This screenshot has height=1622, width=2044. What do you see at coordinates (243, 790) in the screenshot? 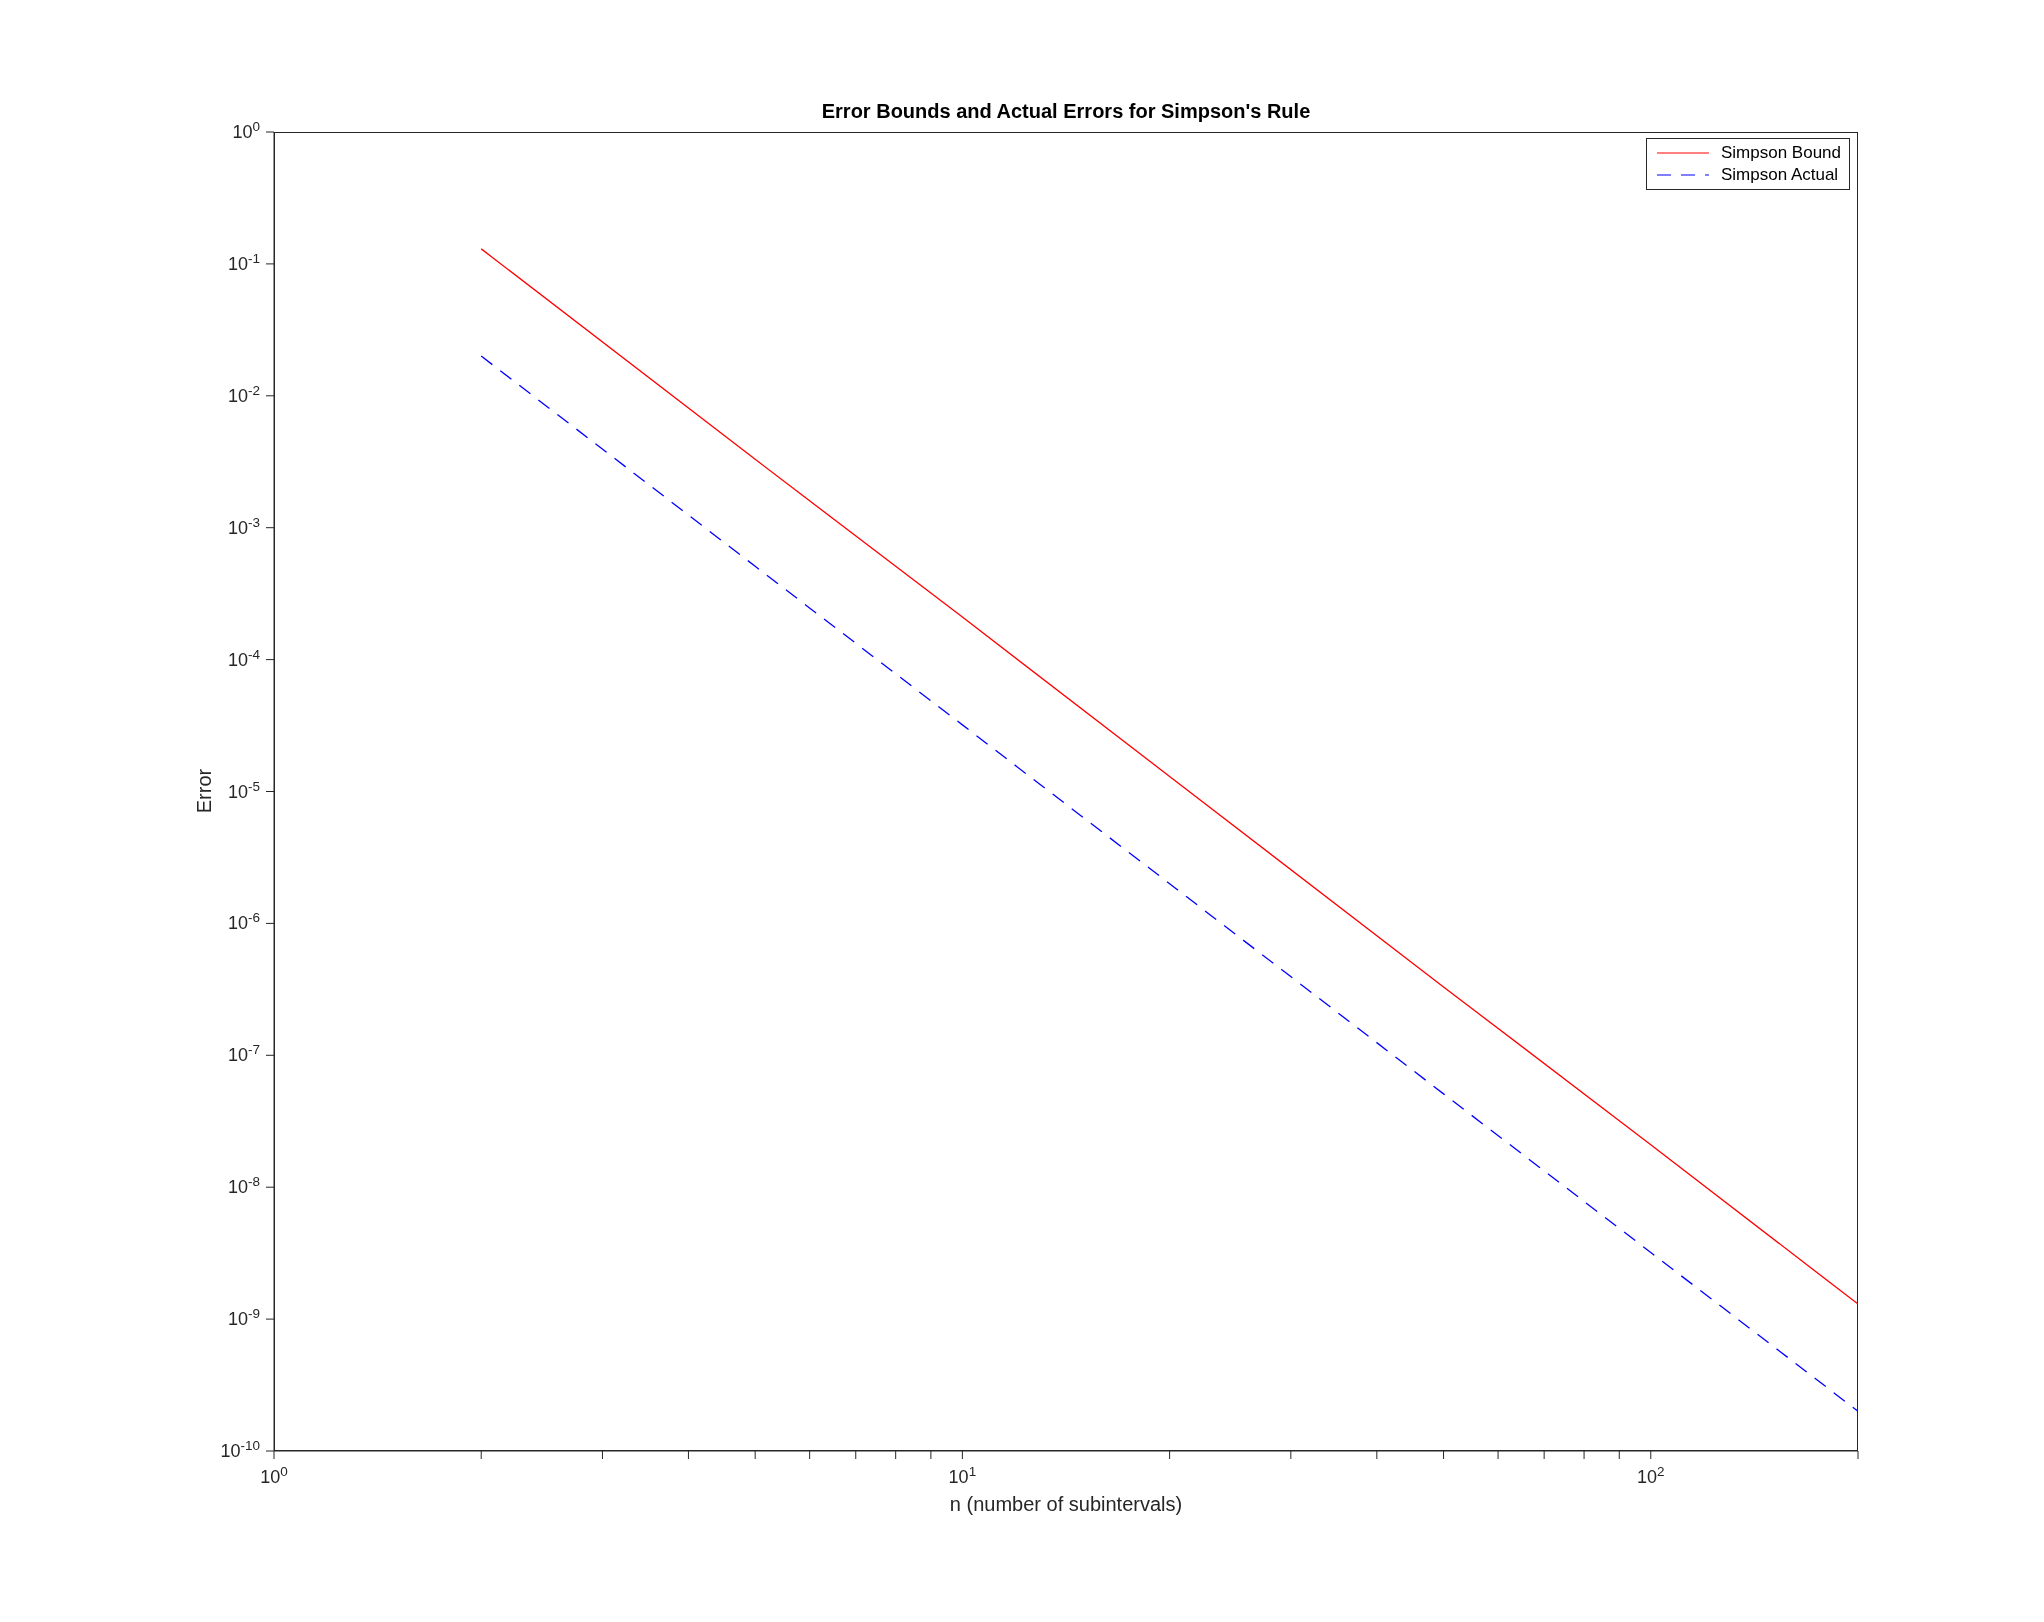
I see `y-tick-label: 10$^{-5}$` at bounding box center [243, 790].